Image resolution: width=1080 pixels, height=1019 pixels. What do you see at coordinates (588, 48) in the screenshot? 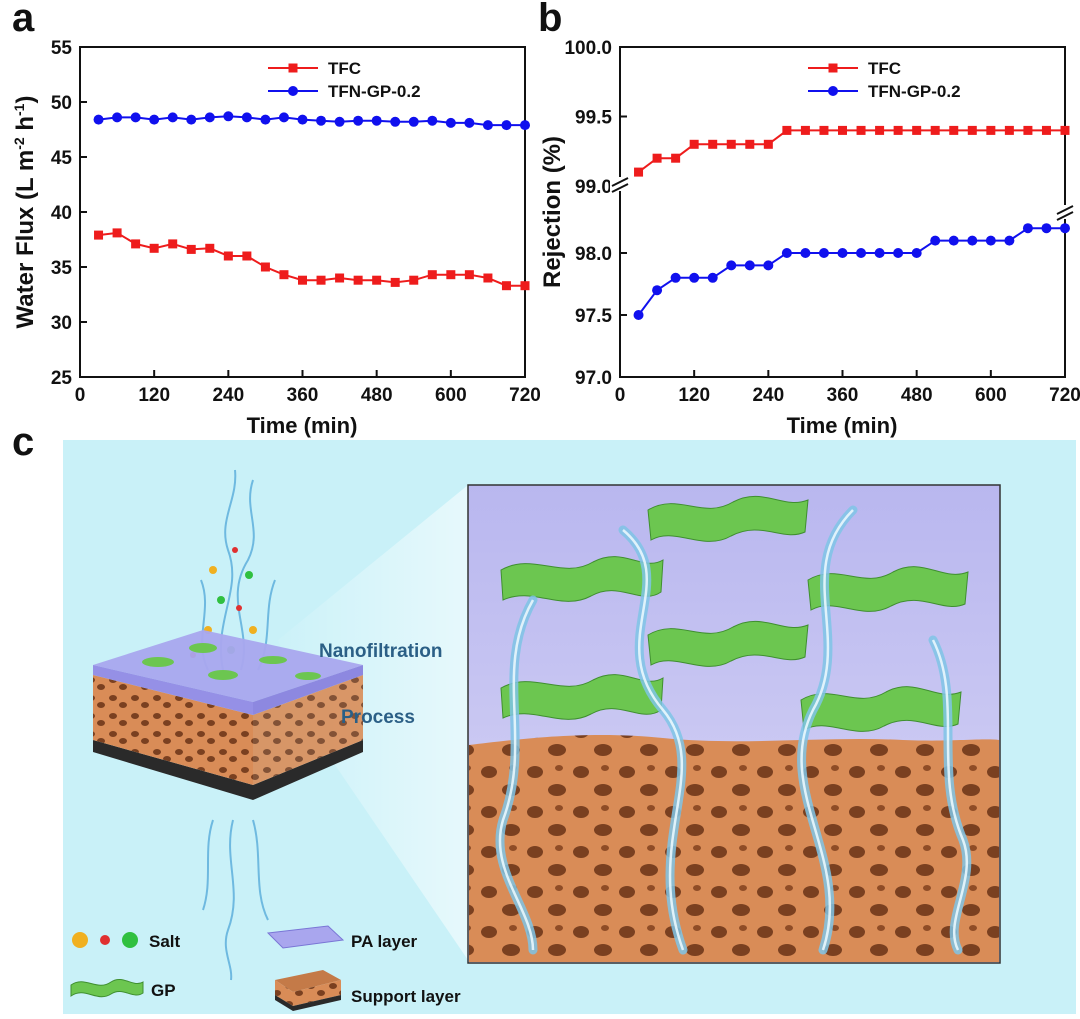
I see `chart-b-ytick-label: 100.0` at bounding box center [588, 48].